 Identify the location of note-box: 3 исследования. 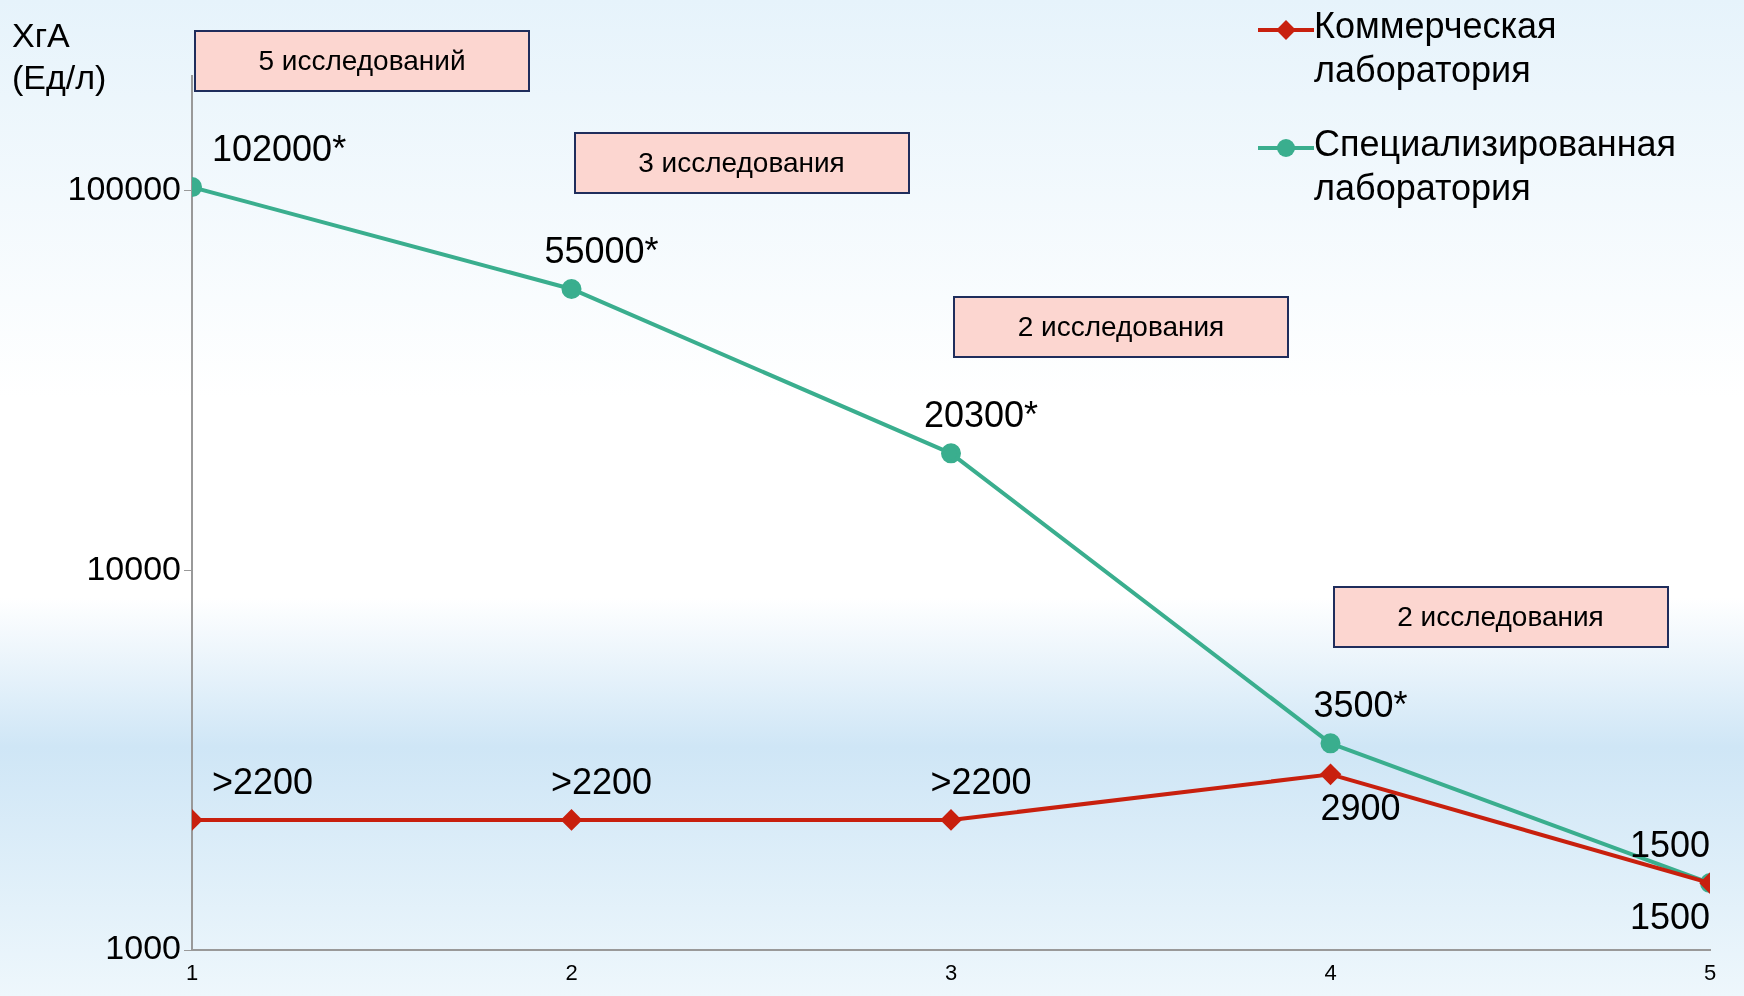
(741, 162).